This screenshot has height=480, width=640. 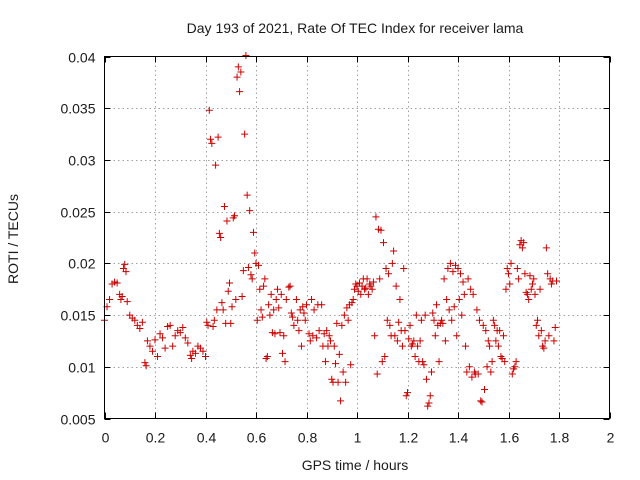 What do you see at coordinates (81, 264) in the screenshot?
I see `y-tick-label: 0.02` at bounding box center [81, 264].